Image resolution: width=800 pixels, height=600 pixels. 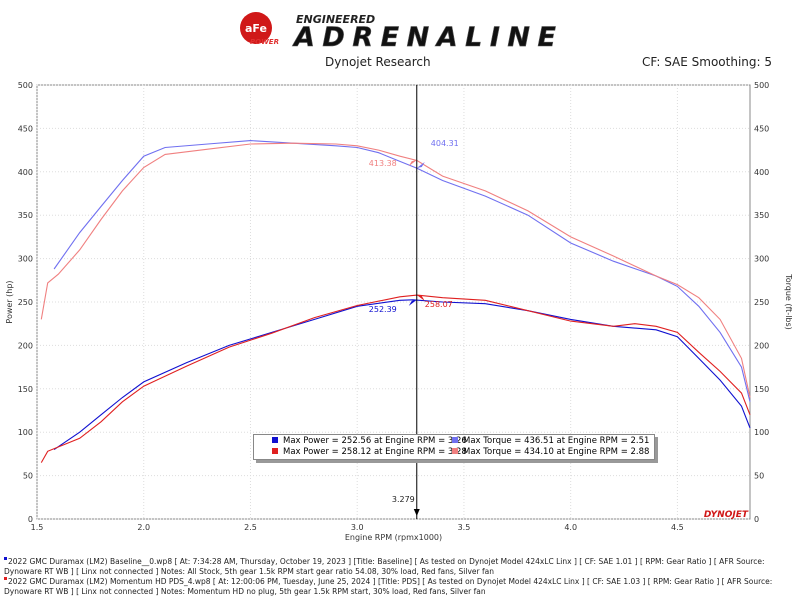 I want to click on legend-item: Max Torque = 436.51 at Engine RPM = 2.51, so click(x=550, y=441).